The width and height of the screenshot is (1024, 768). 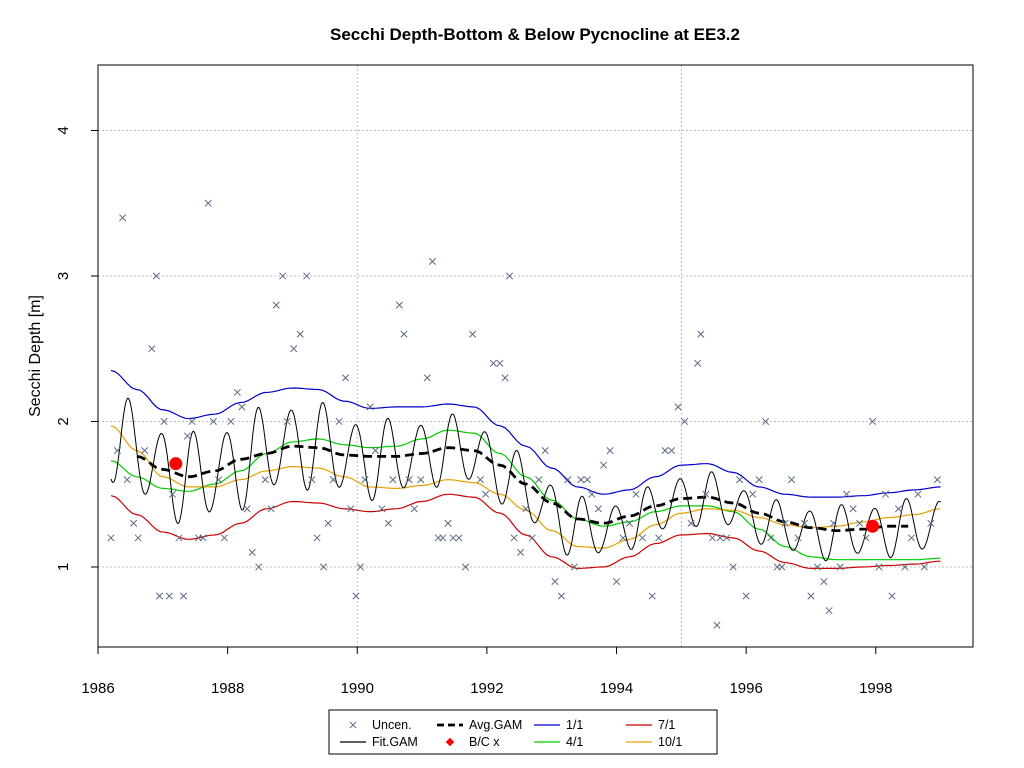 I want to click on y-tick-label: 3, so click(x=63, y=276).